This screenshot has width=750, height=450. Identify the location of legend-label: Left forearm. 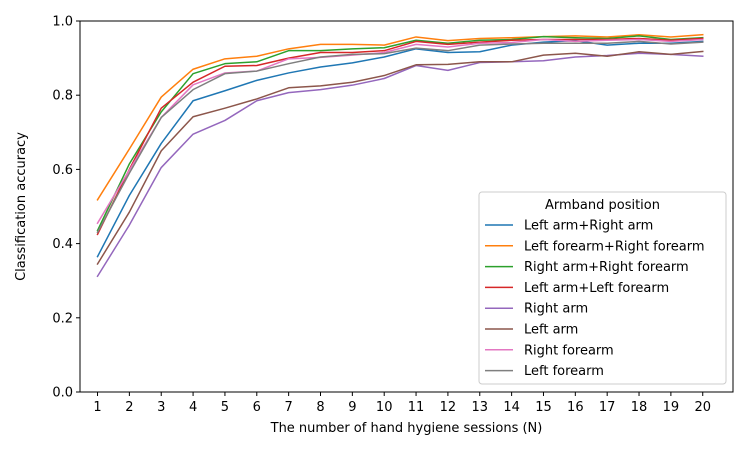
(564, 371).